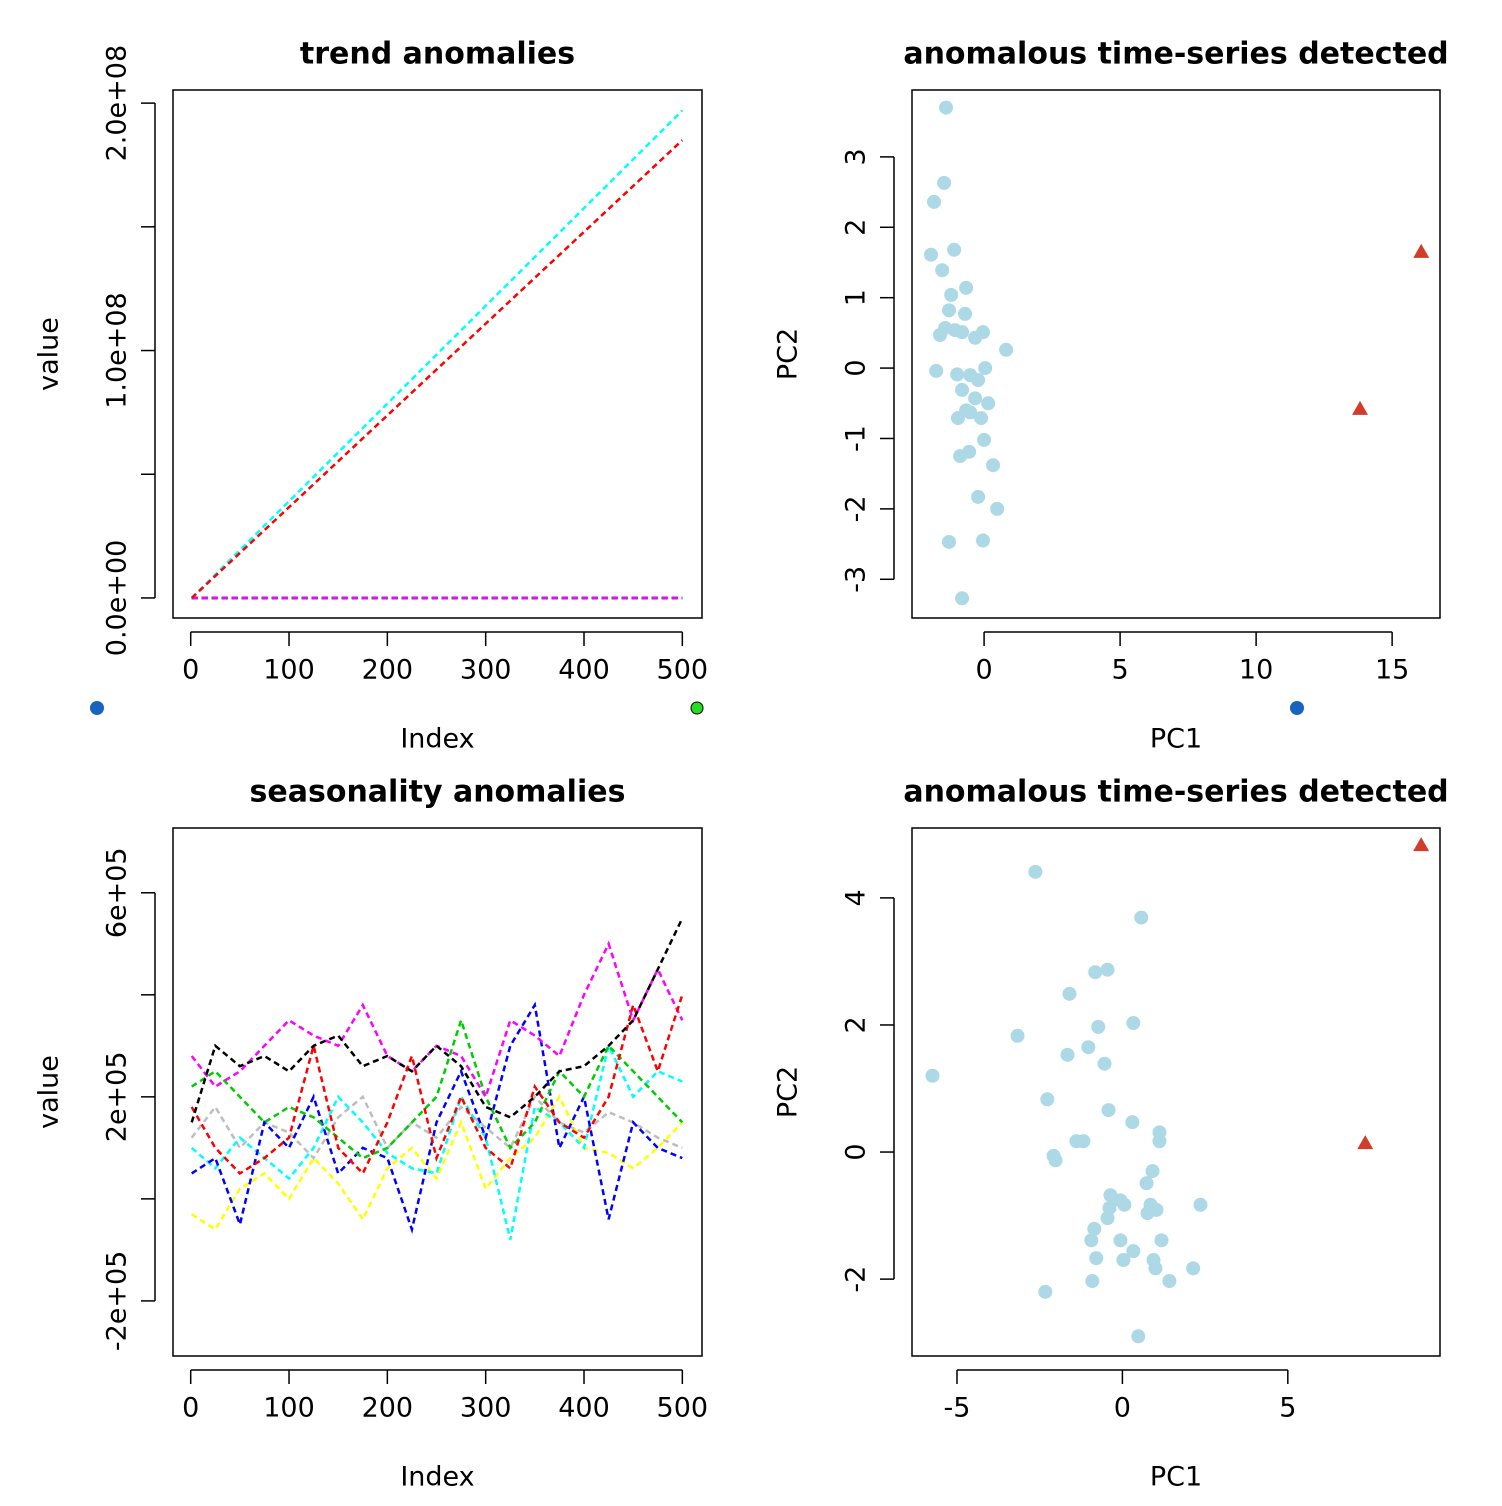 This screenshot has width=1502, height=1506. Describe the element at coordinates (1256, 670) in the screenshot. I see `x-tick-label: 10` at that location.